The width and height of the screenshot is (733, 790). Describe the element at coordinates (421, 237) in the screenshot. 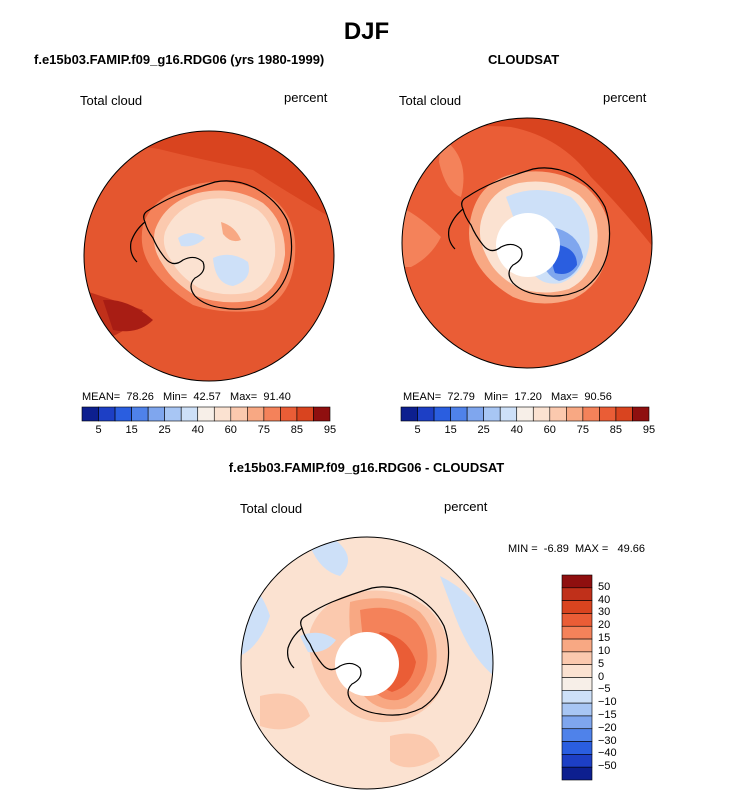

I see `obs-lower-cloud-west` at that location.